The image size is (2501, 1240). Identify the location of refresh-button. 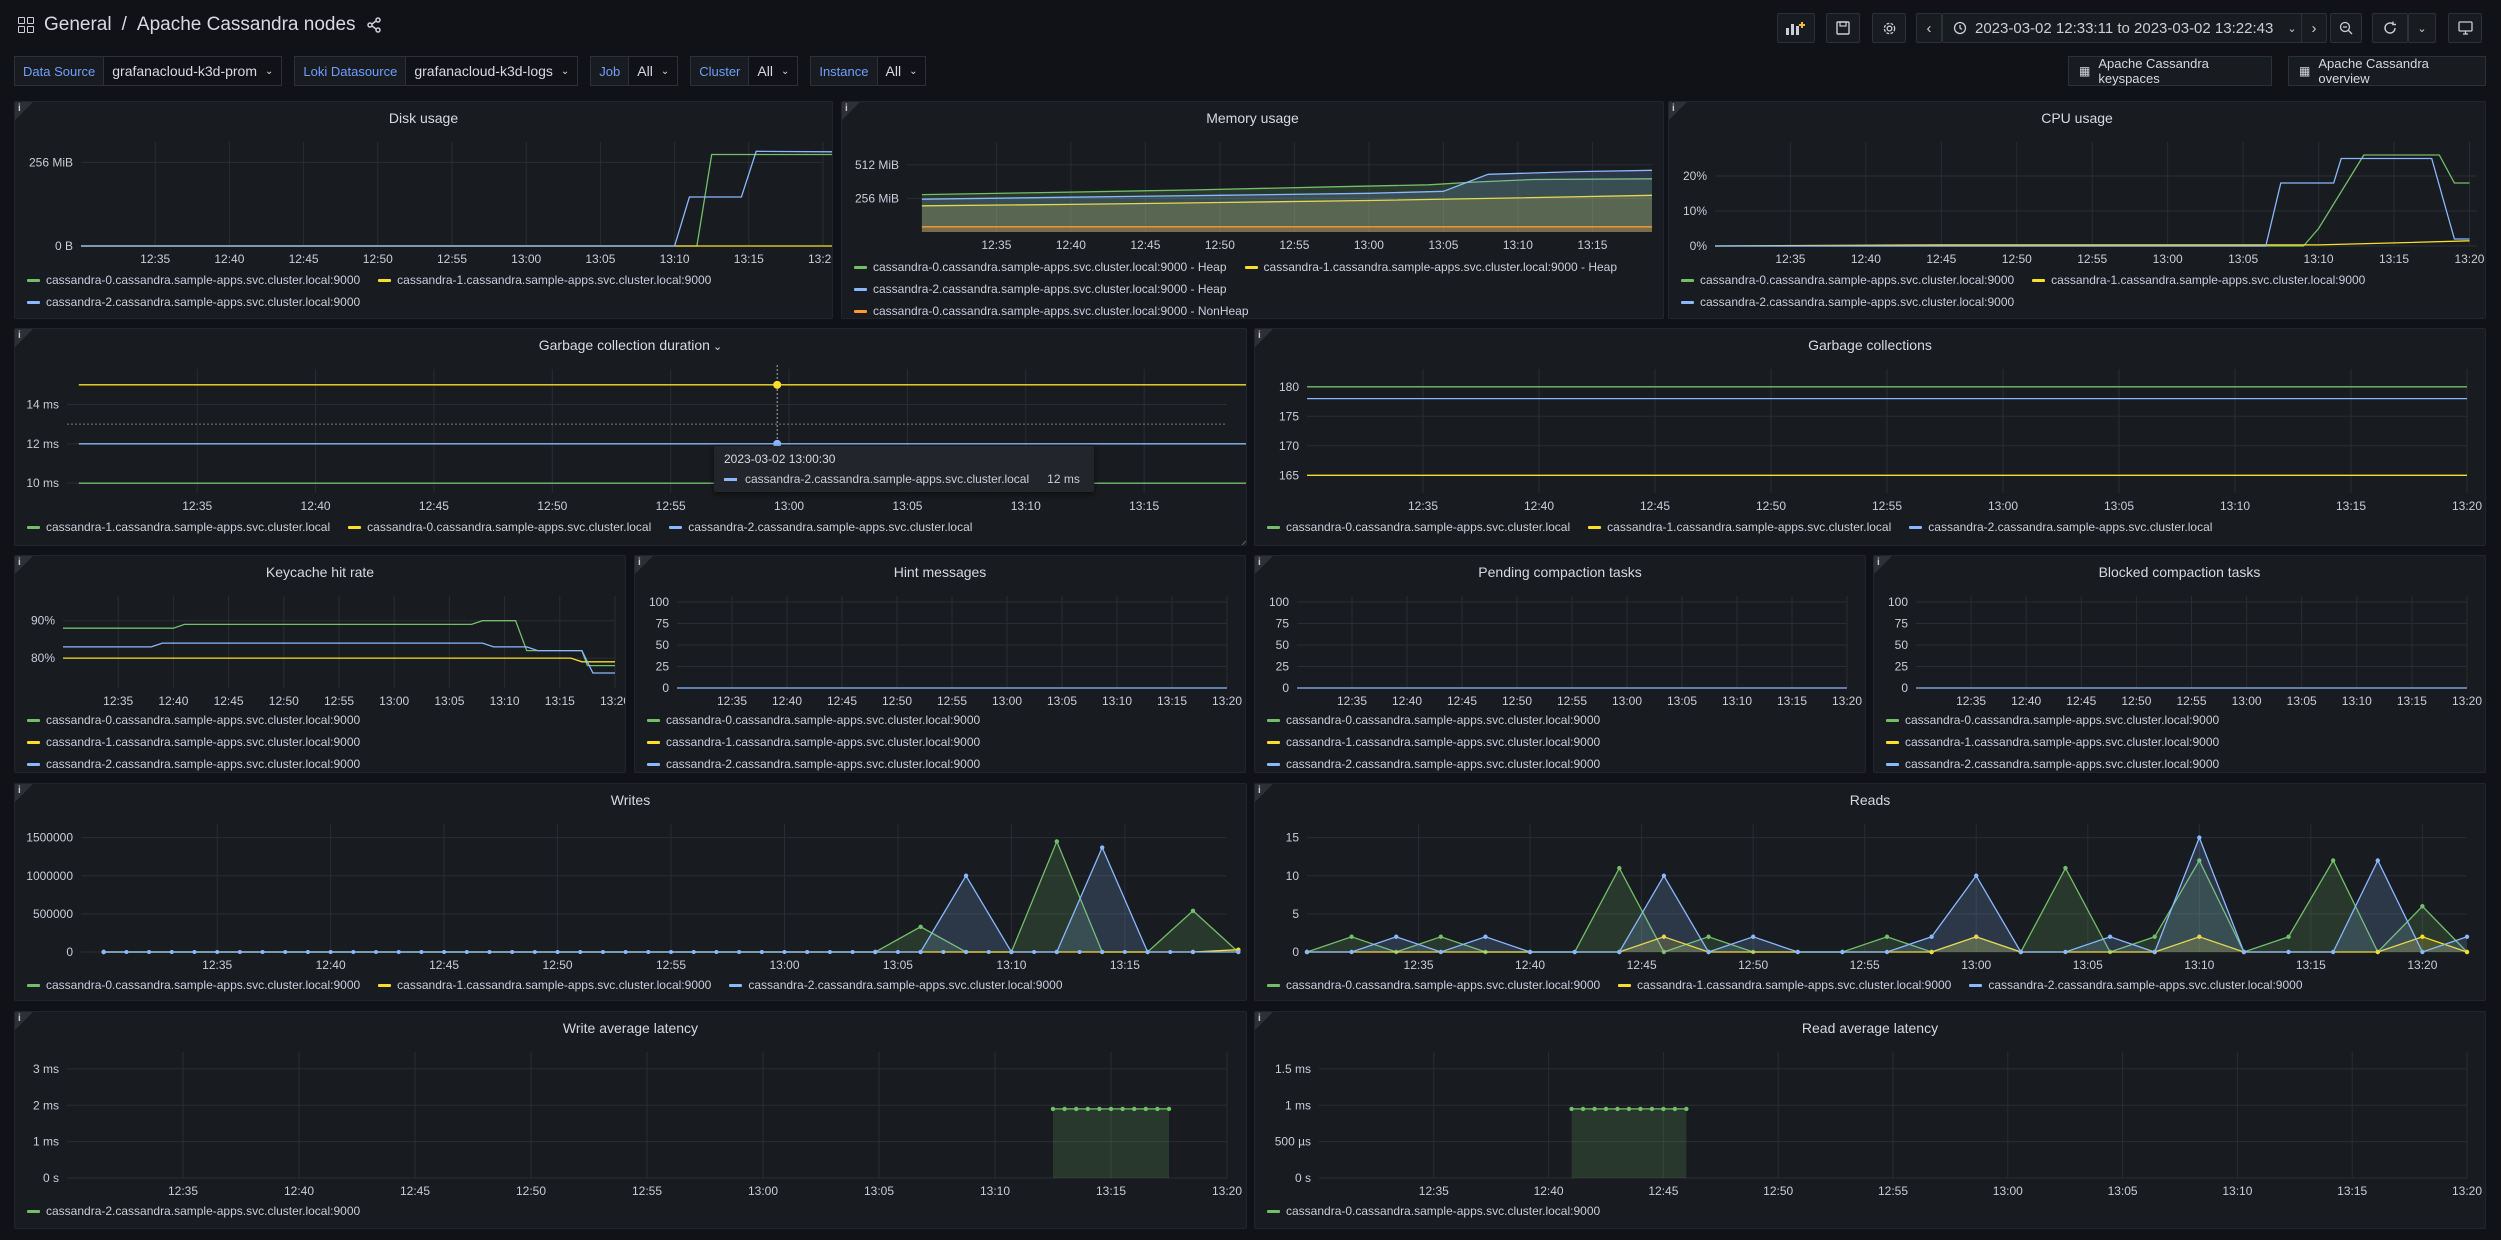
(2390, 28).